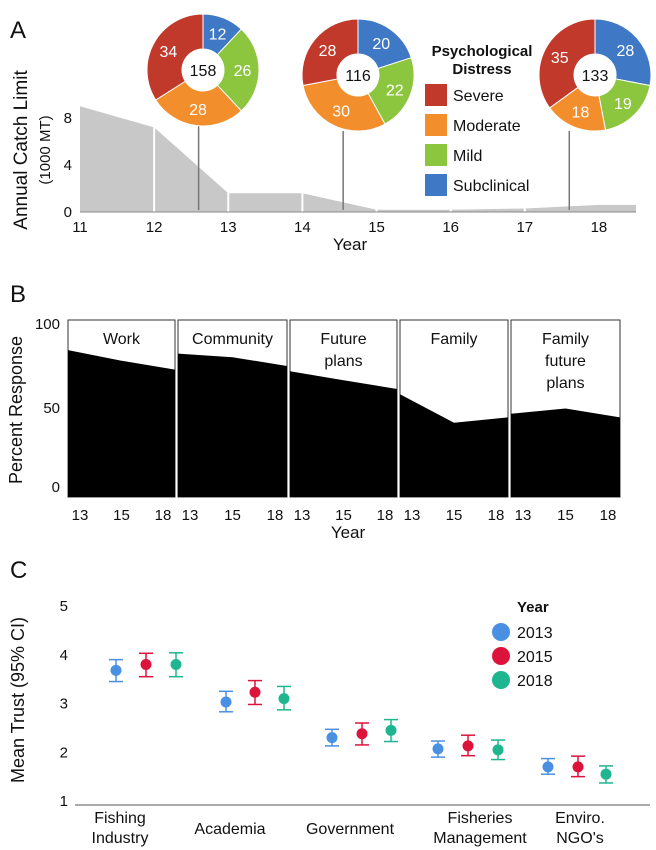 The image size is (656, 850). Describe the element at coordinates (565, 421) in the screenshot. I see `facet: Family future plans 13 15 18` at that location.